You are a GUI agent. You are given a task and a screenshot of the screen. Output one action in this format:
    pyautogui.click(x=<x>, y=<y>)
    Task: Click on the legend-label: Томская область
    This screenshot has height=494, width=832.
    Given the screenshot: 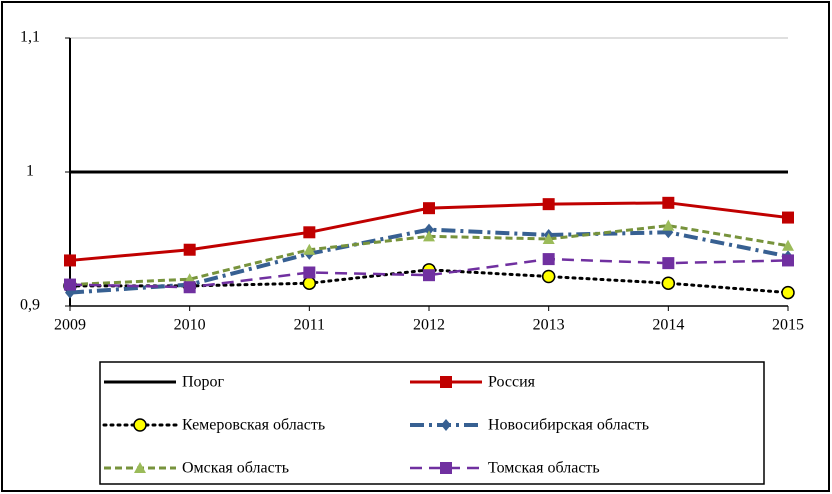 What is the action you would take?
    pyautogui.click(x=544, y=468)
    